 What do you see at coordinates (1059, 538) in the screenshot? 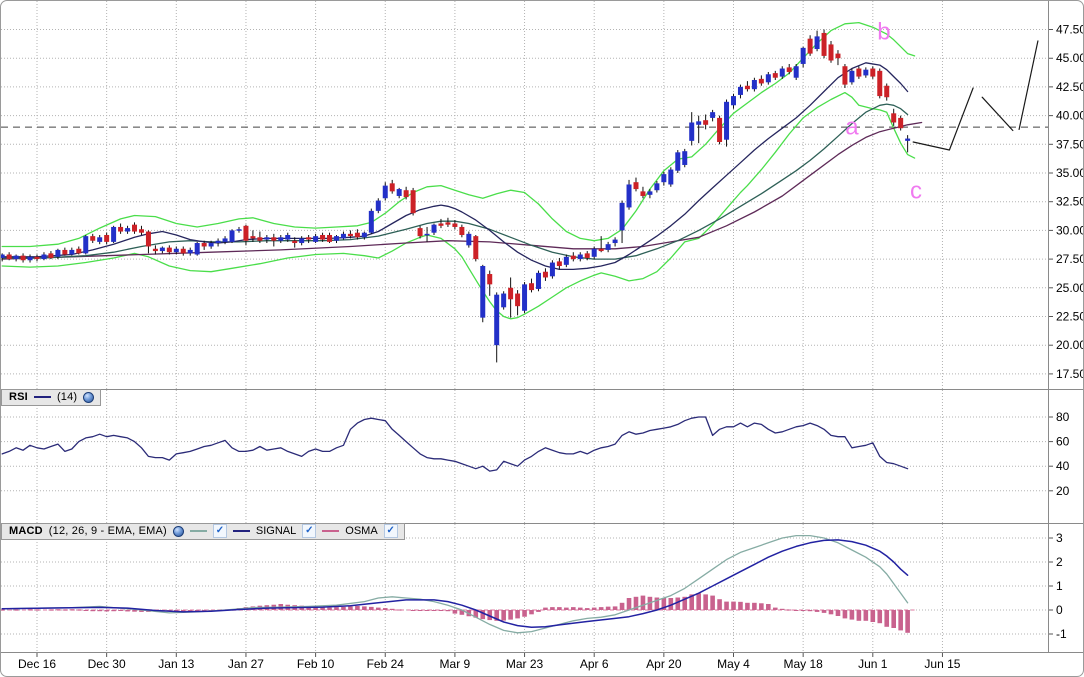
I see `axis-tick-label: 3` at bounding box center [1059, 538].